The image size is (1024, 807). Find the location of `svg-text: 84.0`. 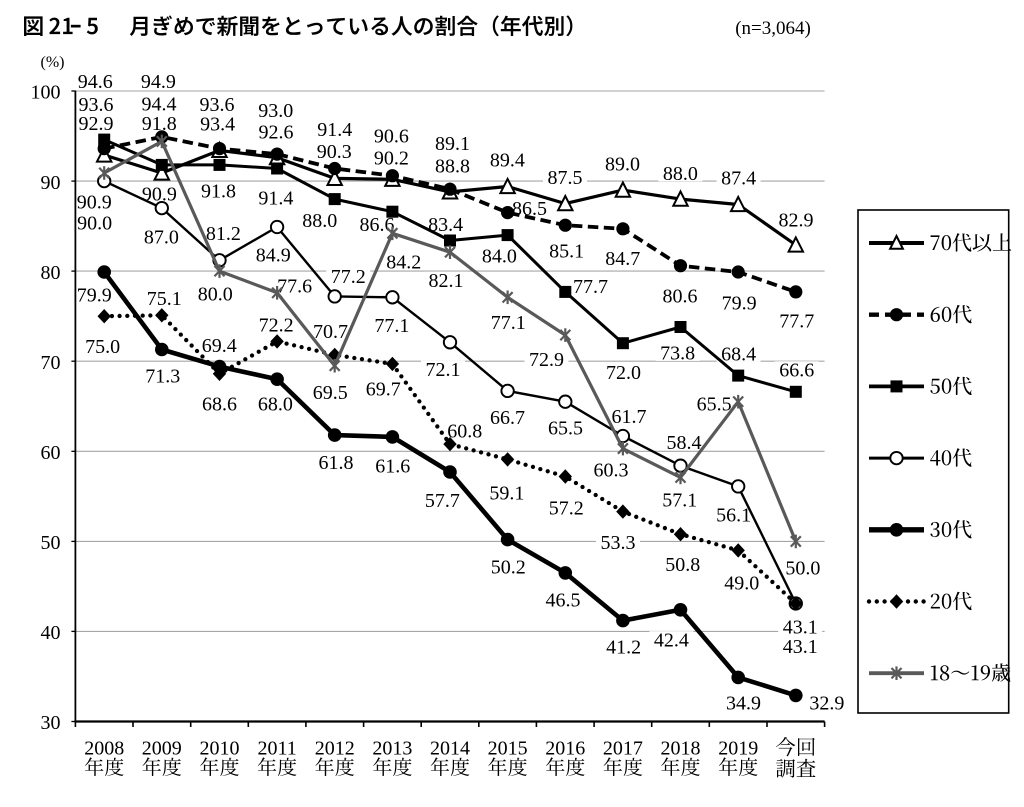

svg-text: 84.0 is located at coordinates (499, 257).